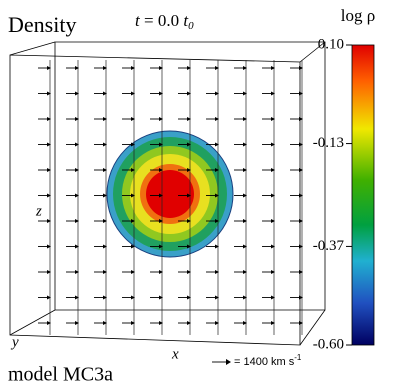 This screenshot has height=388, width=409. What do you see at coordinates (191, 26) in the screenshot?
I see `time-unit-sub: 0` at bounding box center [191, 26].